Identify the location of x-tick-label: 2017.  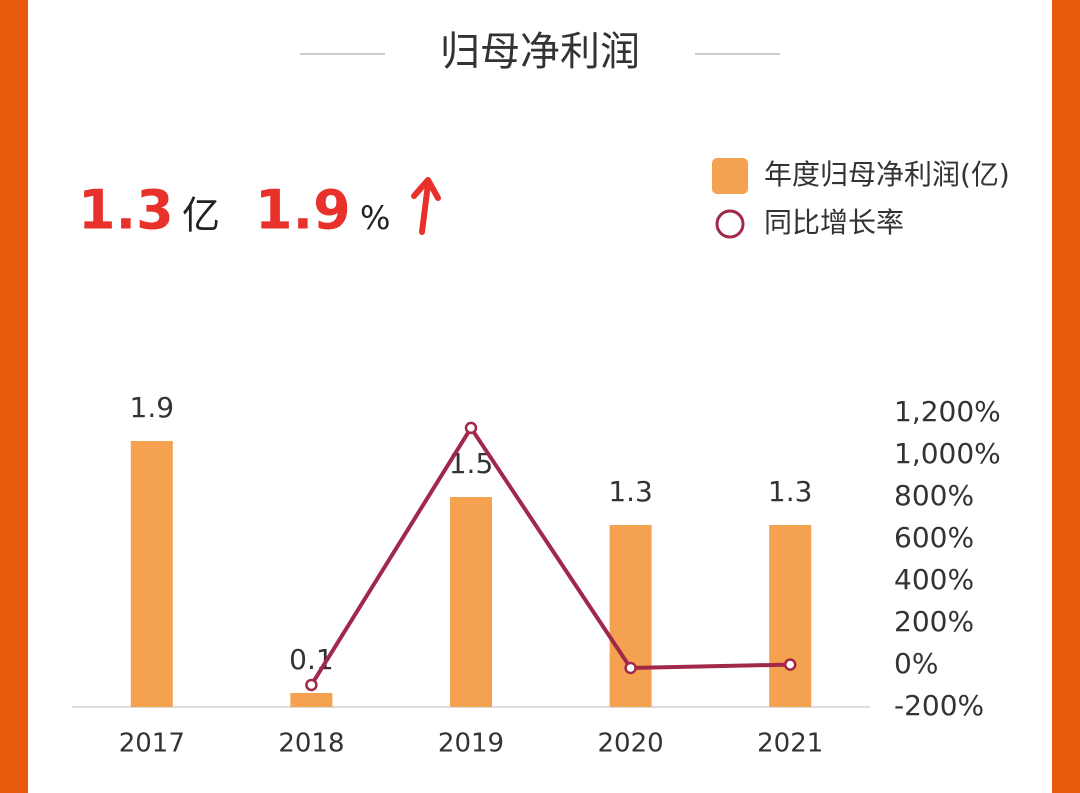
(152, 744).